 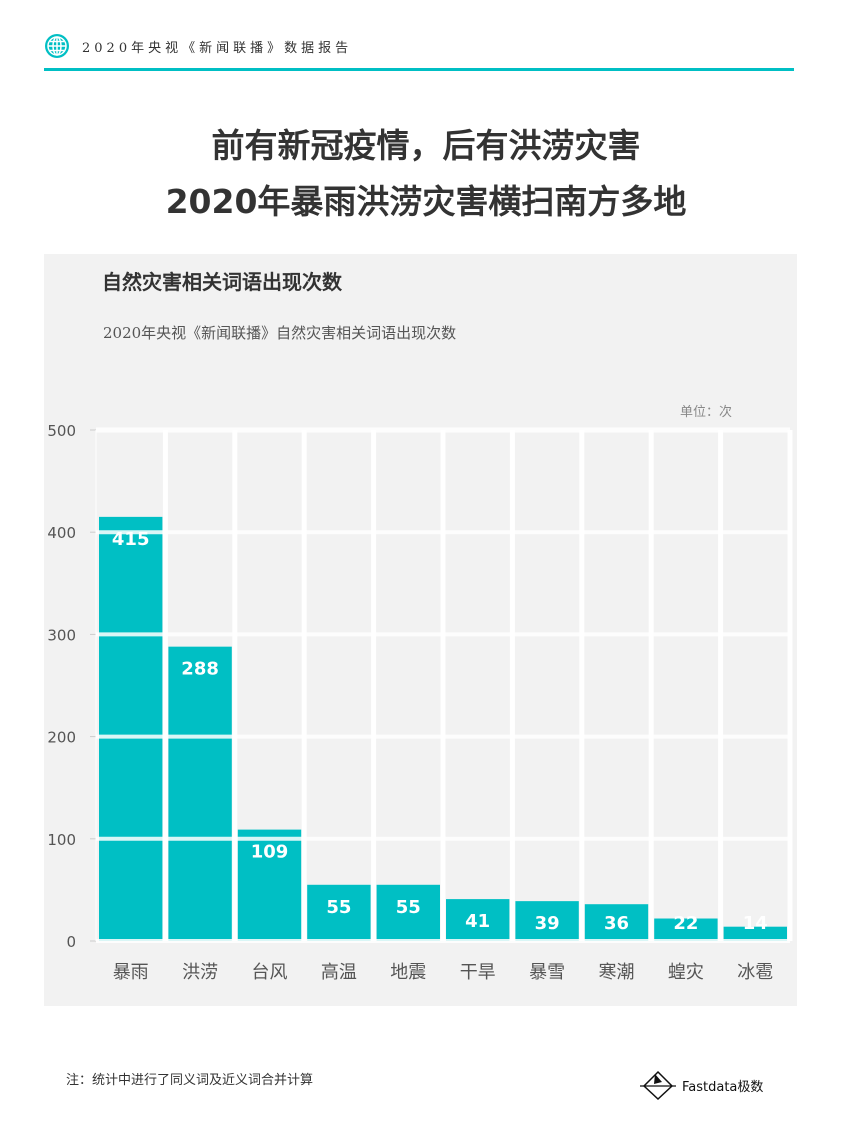 I want to click on y-tick-label: 0, so click(x=71, y=942).